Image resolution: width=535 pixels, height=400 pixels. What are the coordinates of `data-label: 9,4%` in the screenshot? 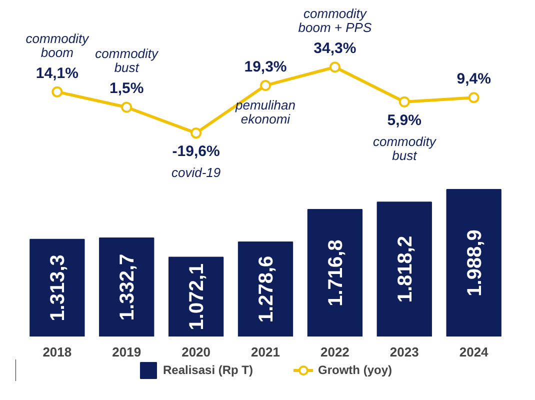 It's located at (473, 79).